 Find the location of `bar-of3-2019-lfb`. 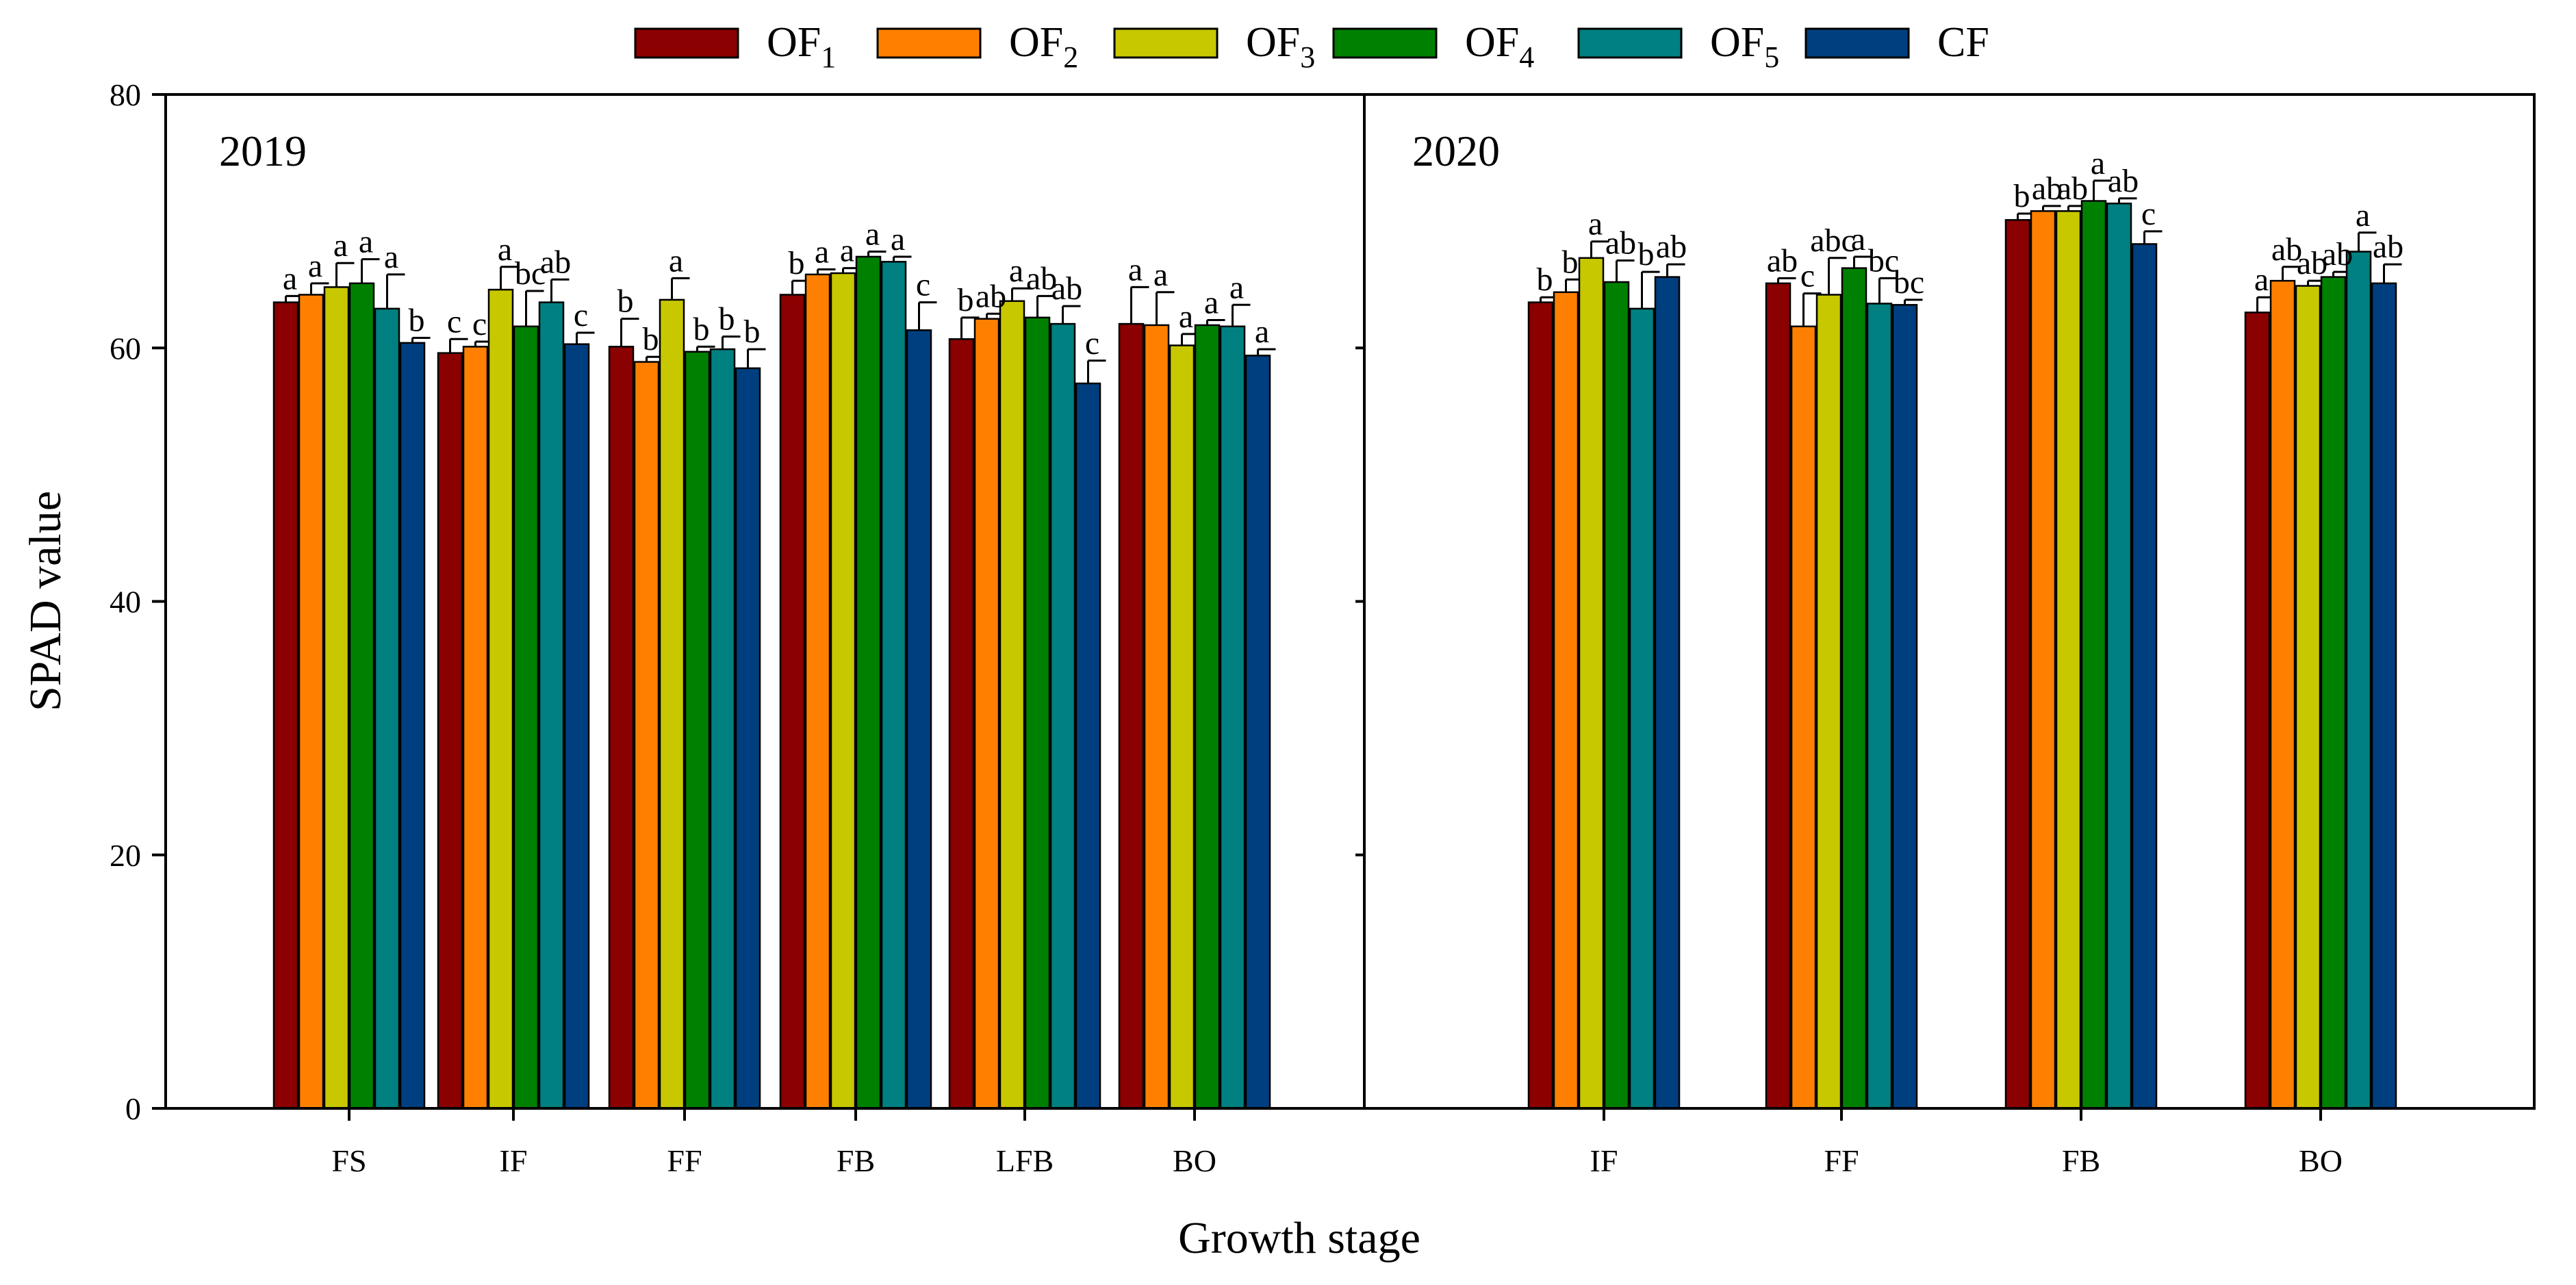

bar-of3-2019-lfb is located at coordinates (1012, 705).